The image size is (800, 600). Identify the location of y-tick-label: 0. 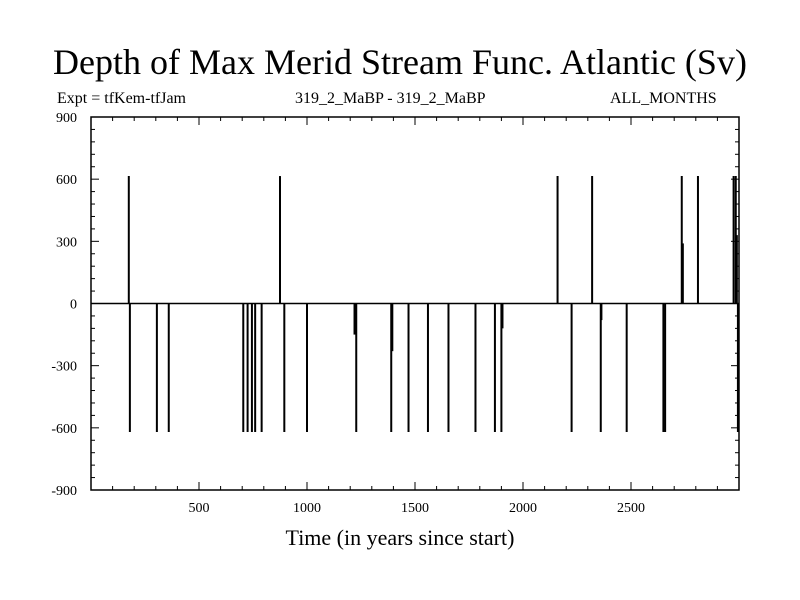
(73, 305).